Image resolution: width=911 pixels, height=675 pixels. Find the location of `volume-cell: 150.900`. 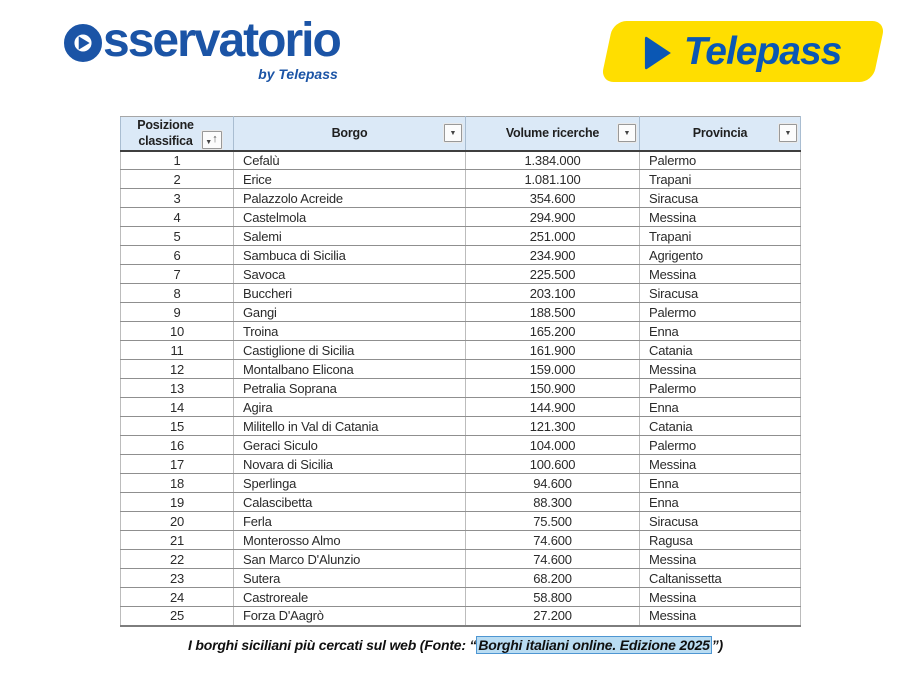

volume-cell: 150.900 is located at coordinates (552, 388).